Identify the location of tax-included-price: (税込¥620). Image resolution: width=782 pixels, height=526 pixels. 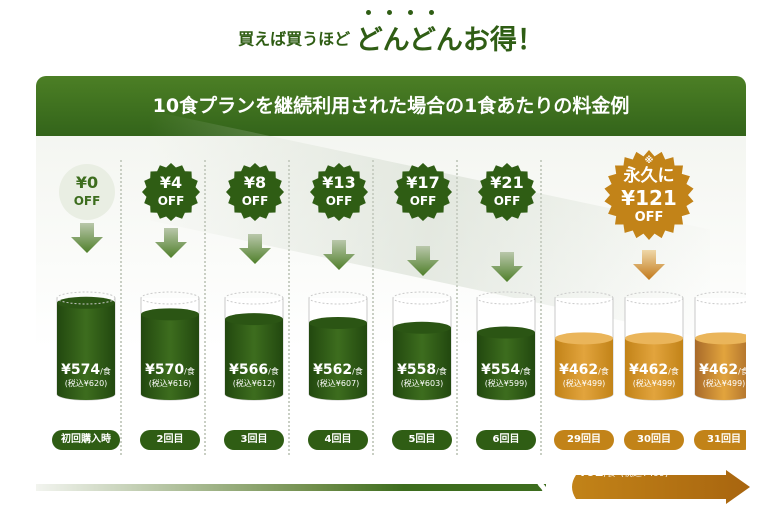
(86, 383).